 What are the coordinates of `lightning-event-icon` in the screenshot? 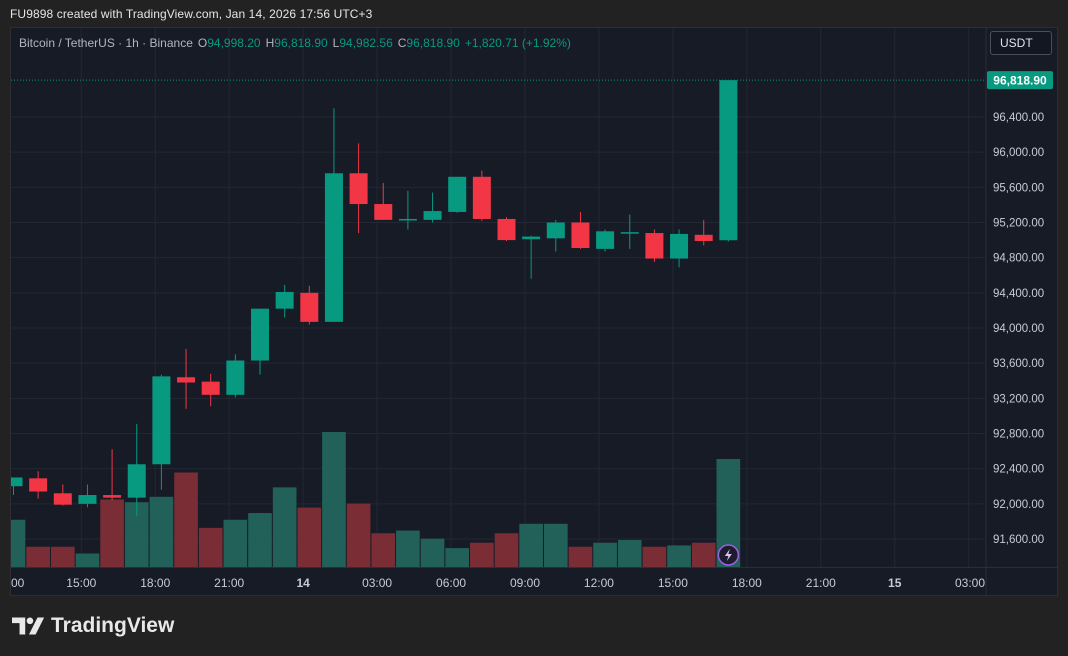 It's located at (728, 555).